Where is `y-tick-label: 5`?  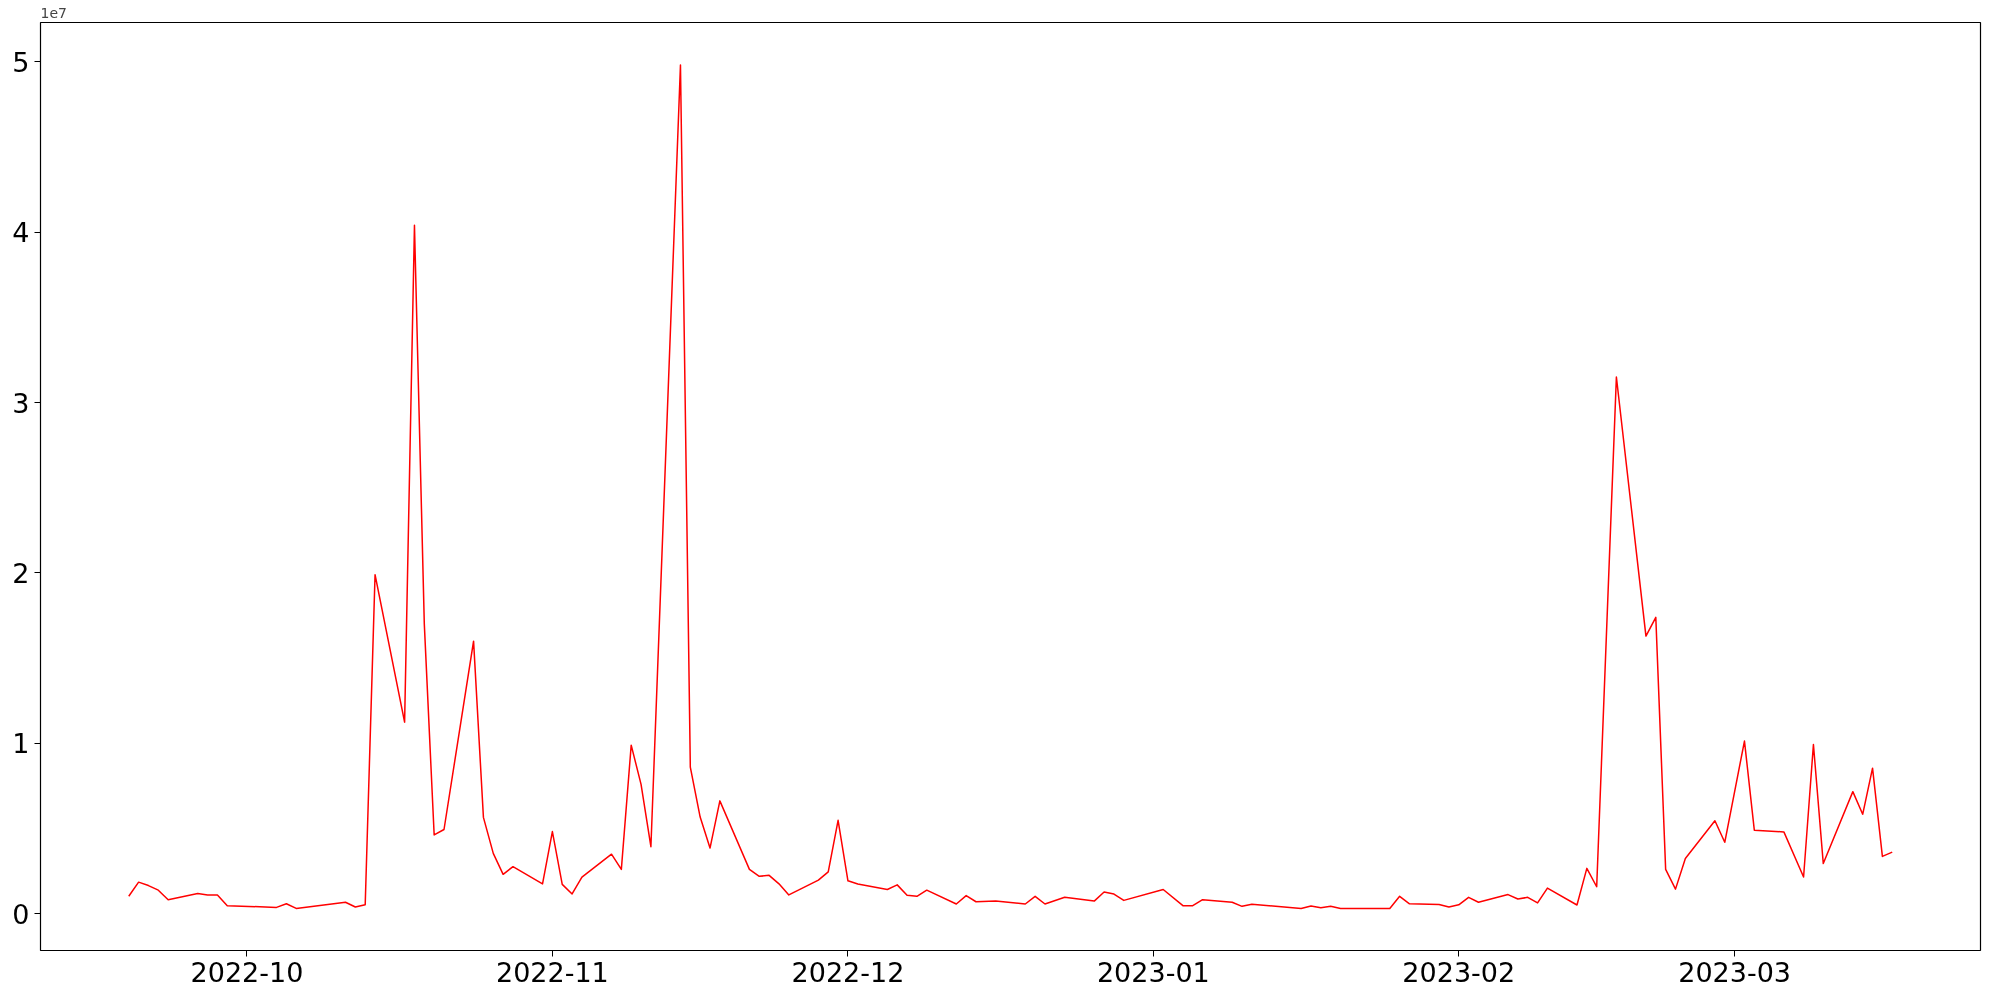 y-tick-label: 5 is located at coordinates (21, 62).